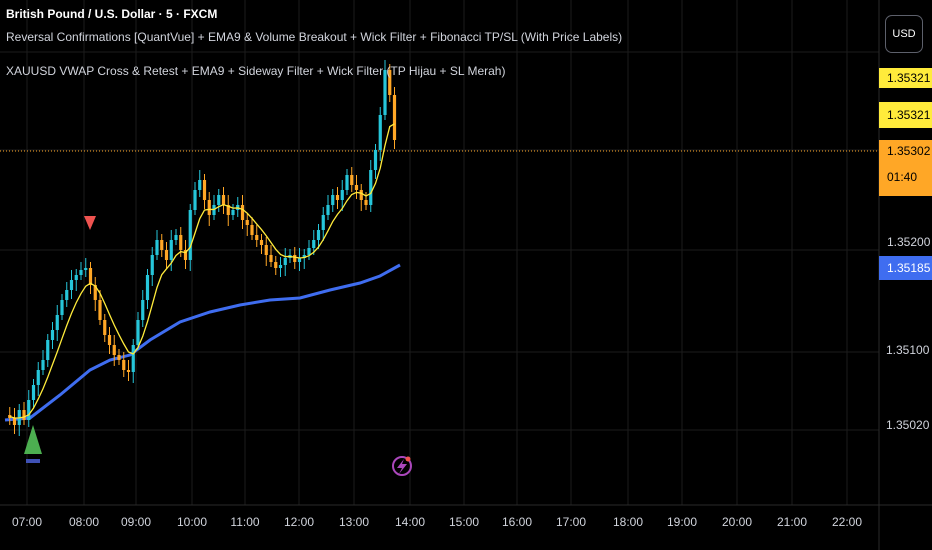 The height and width of the screenshot is (550, 932). I want to click on time-tick: 08:00, so click(84, 522).